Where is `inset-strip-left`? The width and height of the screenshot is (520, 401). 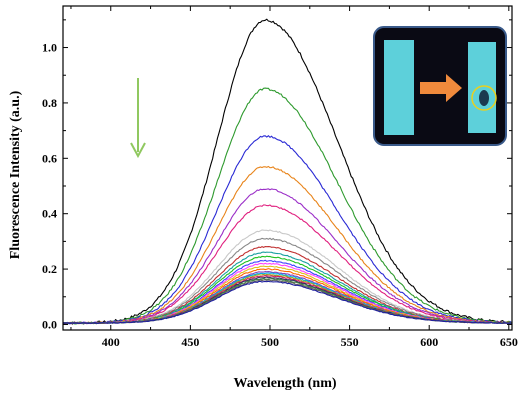
inset-strip-left is located at coordinates (399, 87).